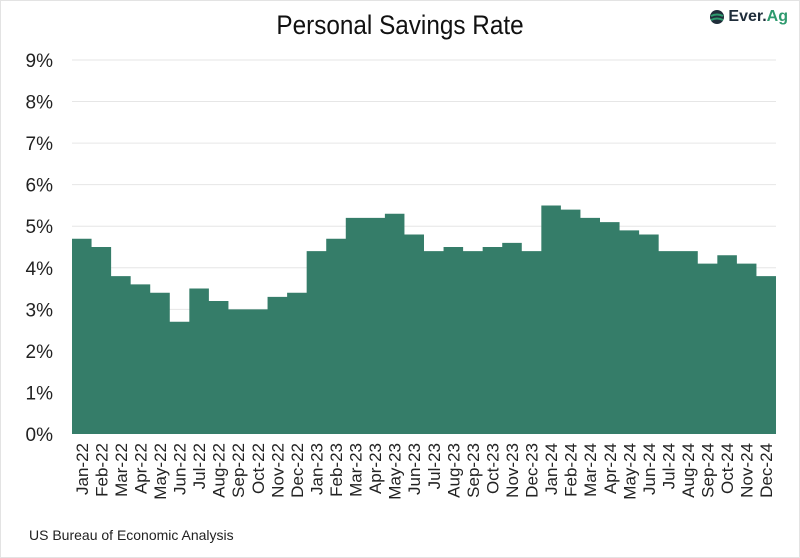 This screenshot has height=558, width=800. Describe the element at coordinates (532, 470) in the screenshot. I see `x-tick-label: Dec-23` at that location.